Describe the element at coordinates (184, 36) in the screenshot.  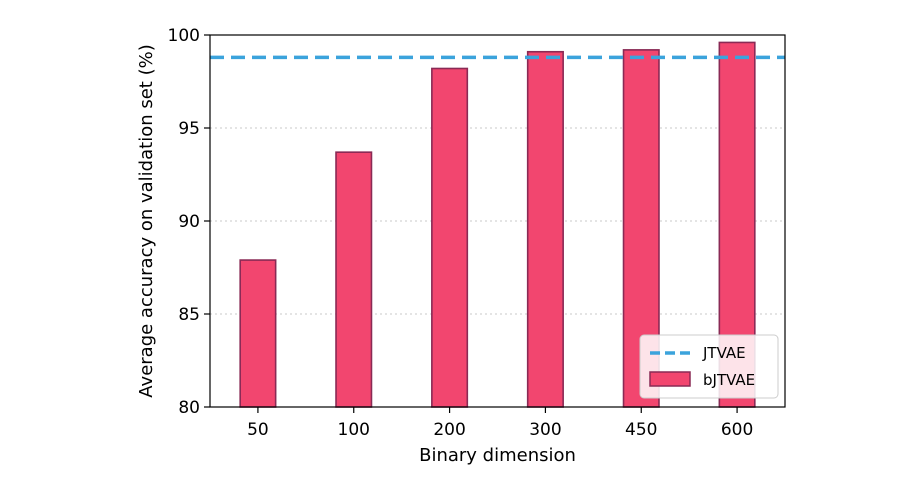
I see `y-tick-label-100: 100` at that location.